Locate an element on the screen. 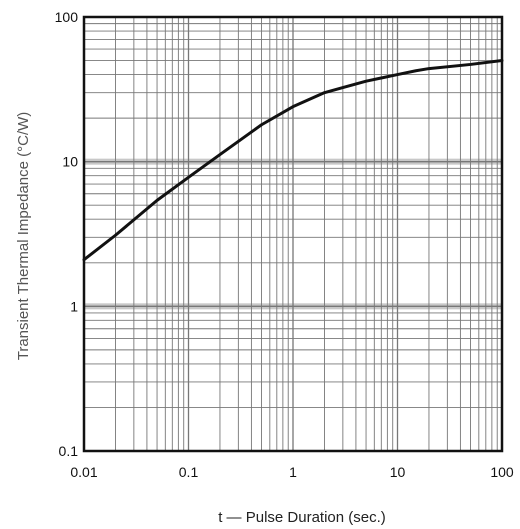 The image size is (520, 529). x-tick-label: 0.1 is located at coordinates (189, 472).